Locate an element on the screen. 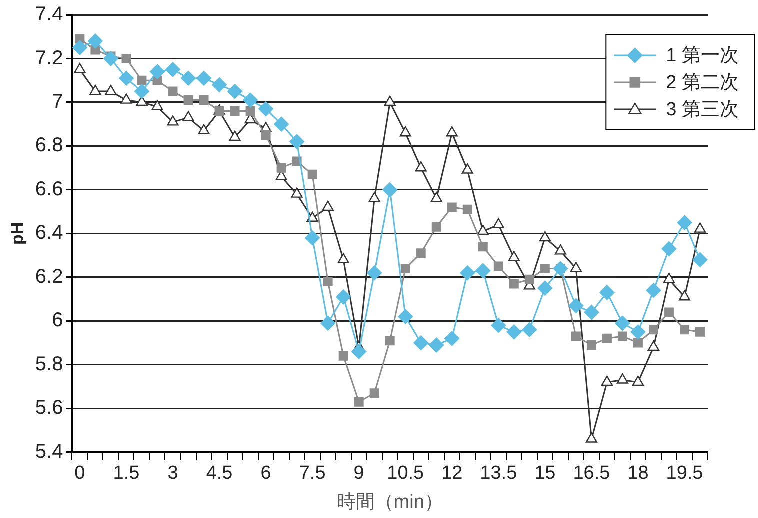  x-tick-label: 15 is located at coordinates (545, 473).